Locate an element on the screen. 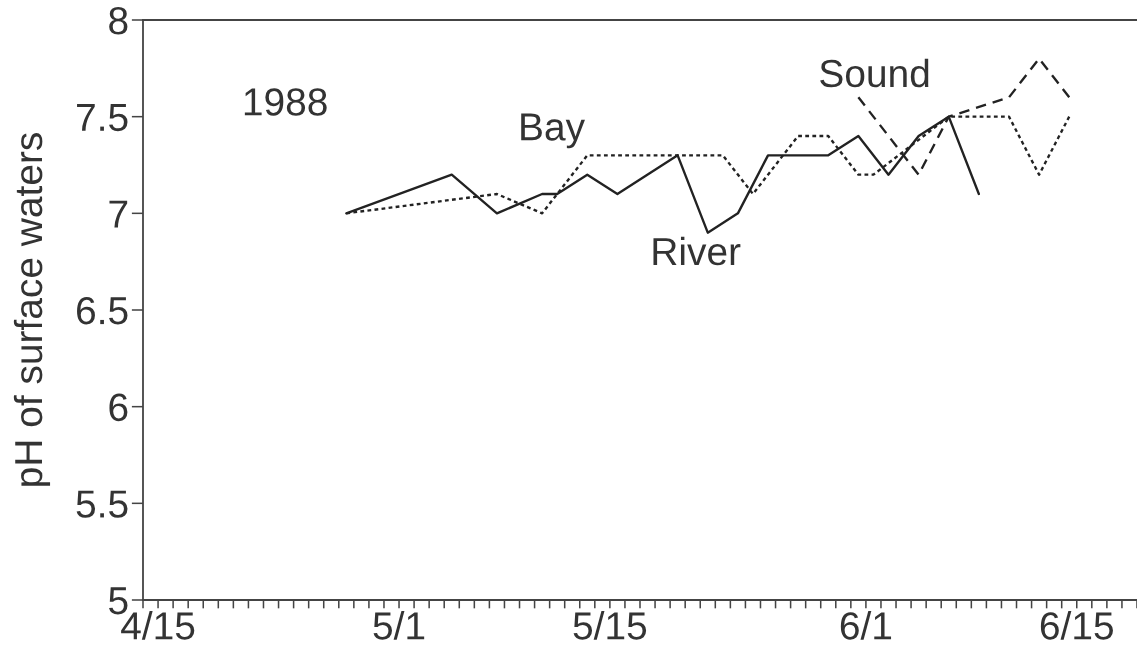  annotation: 1988 is located at coordinates (285, 102).